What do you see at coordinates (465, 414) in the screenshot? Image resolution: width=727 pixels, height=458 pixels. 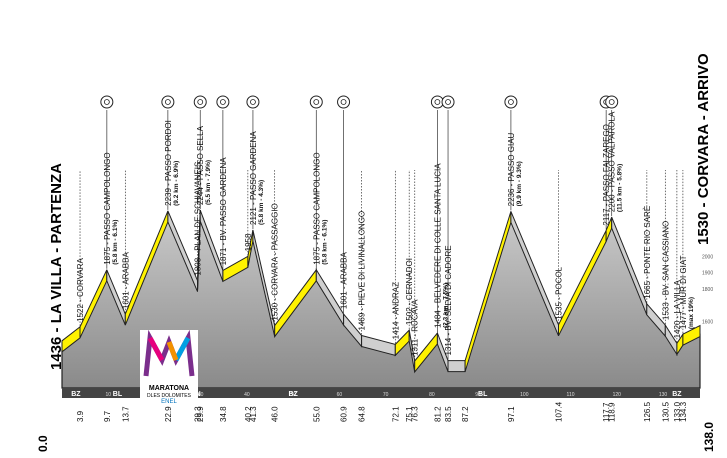 I see `km-label: 87.2` at bounding box center [465, 414].